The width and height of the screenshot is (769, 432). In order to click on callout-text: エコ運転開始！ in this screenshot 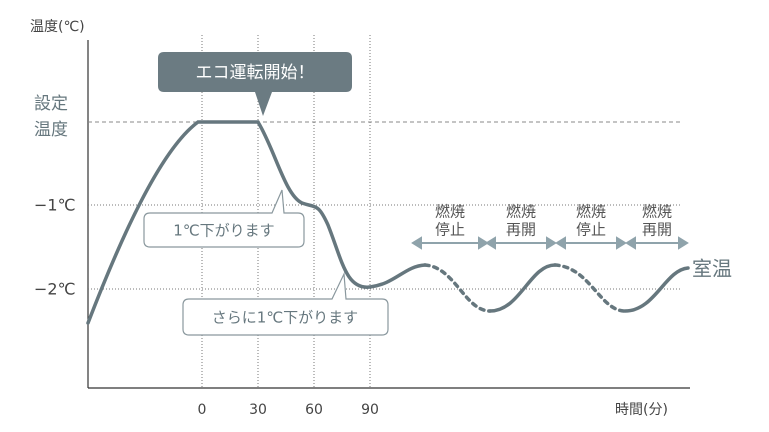, I will do `click(255, 73)`.